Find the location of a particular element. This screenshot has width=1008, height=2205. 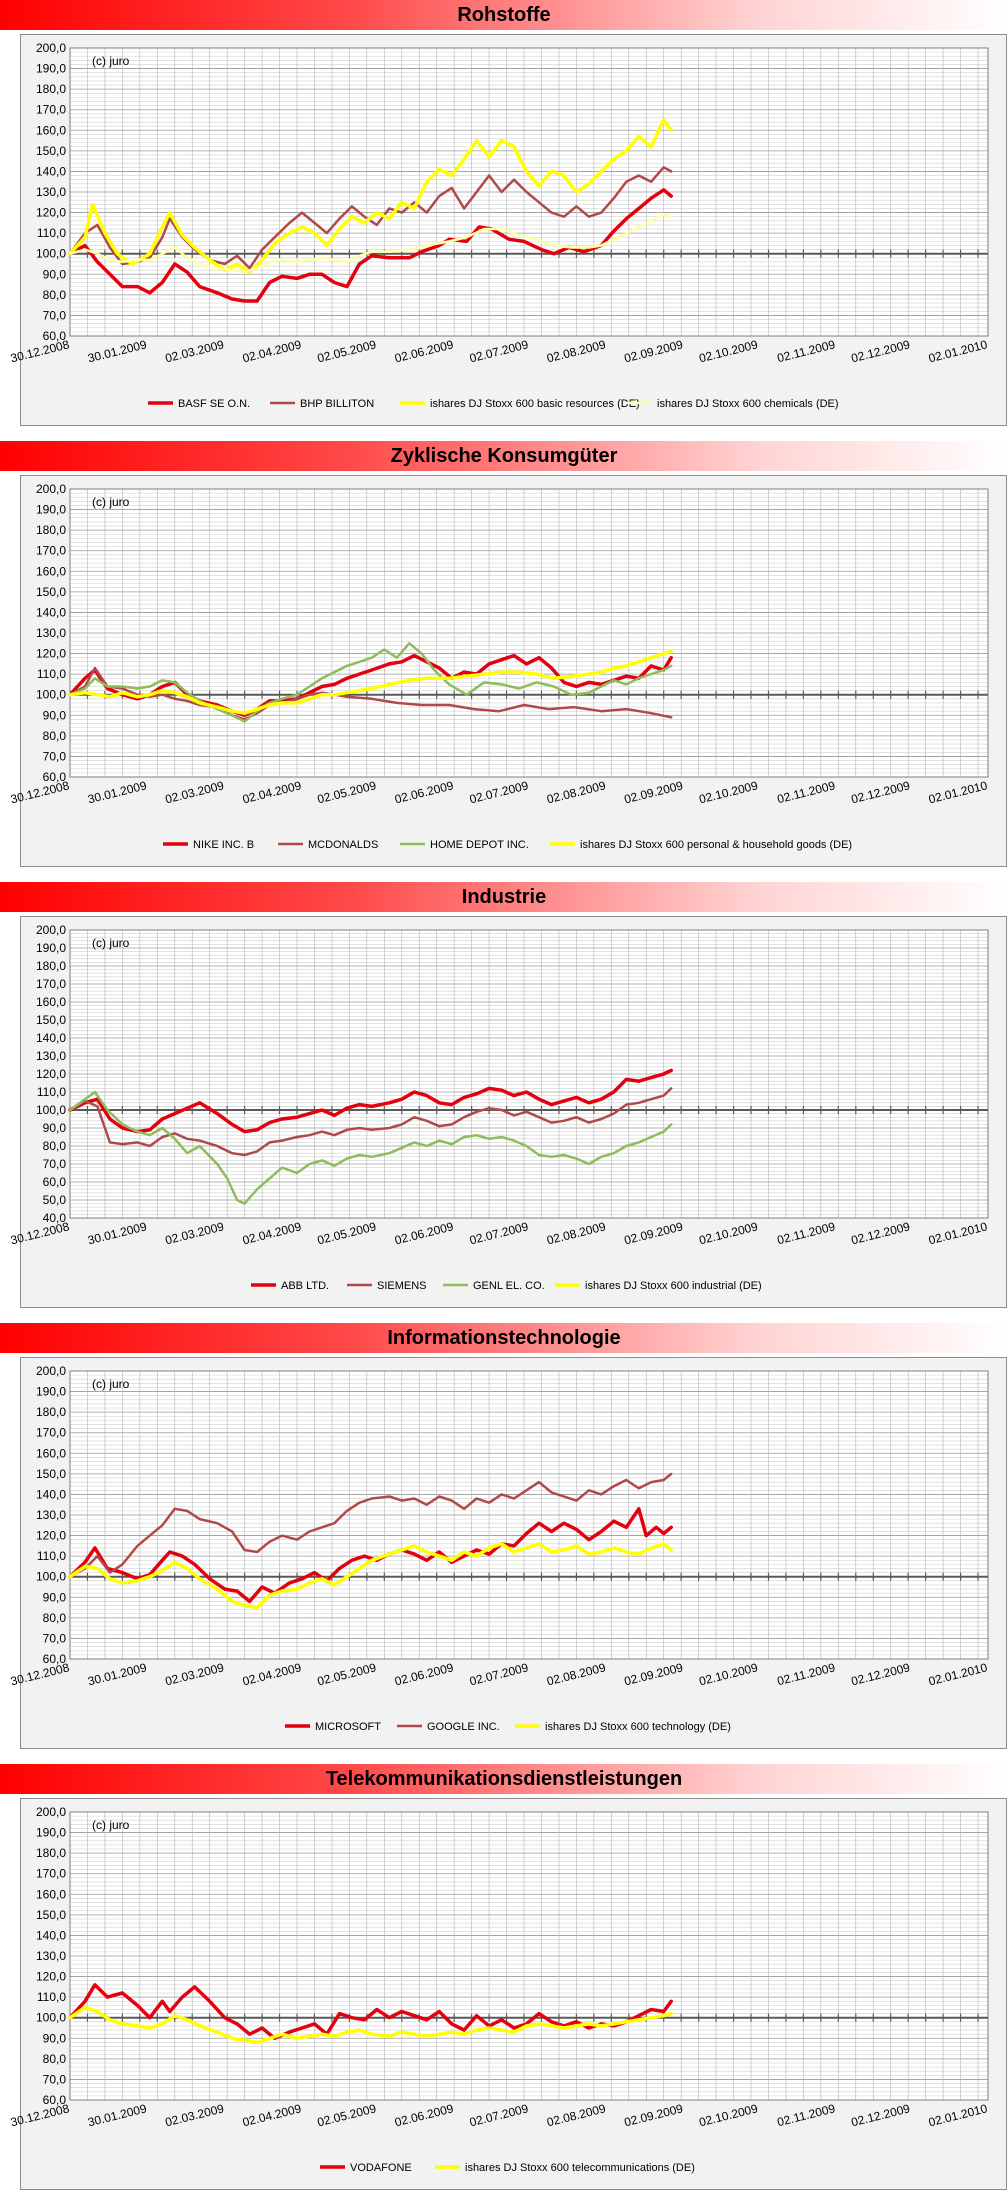

legend-label: ishares DJ Stoxx 600 technology (DE) is located at coordinates (638, 1727).